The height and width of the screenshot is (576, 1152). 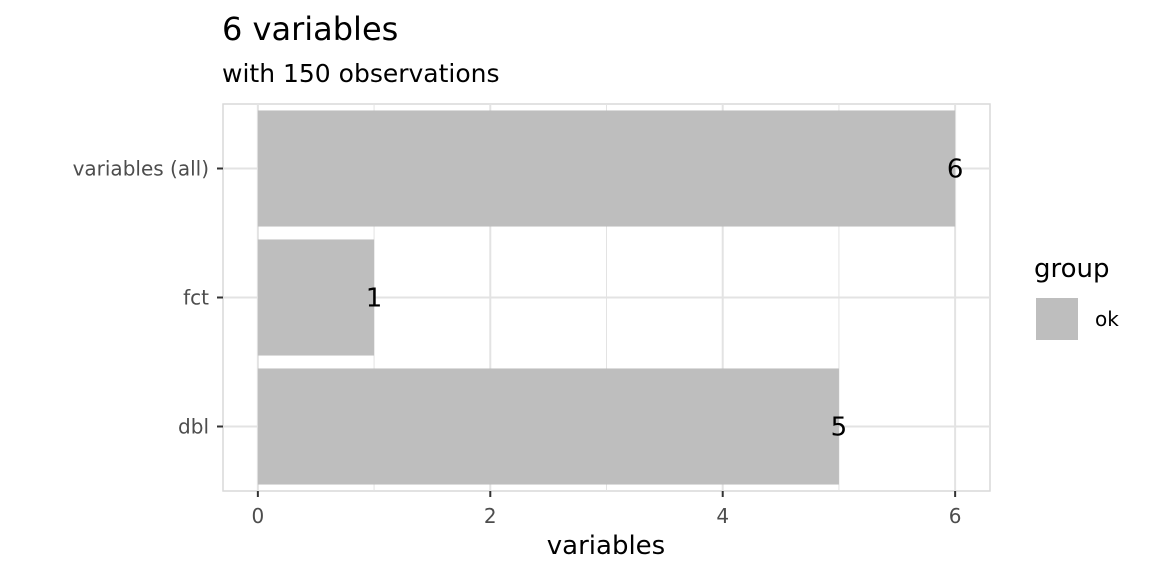 I want to click on x-tick-label: 6, so click(x=955, y=516).